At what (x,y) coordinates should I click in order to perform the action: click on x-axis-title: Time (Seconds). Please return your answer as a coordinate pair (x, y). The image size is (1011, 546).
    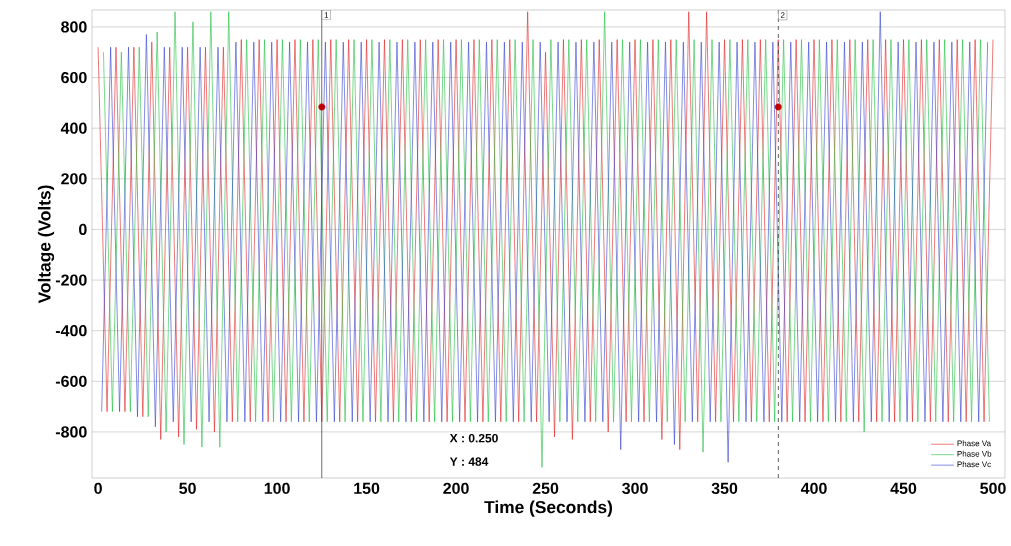
    Looking at the image, I should click on (548, 508).